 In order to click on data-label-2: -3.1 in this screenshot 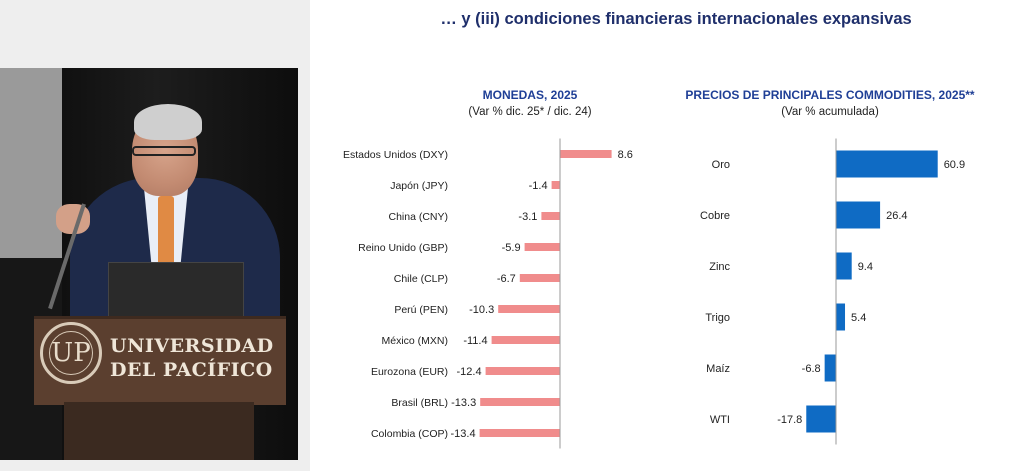, I will do `click(527, 217)`.